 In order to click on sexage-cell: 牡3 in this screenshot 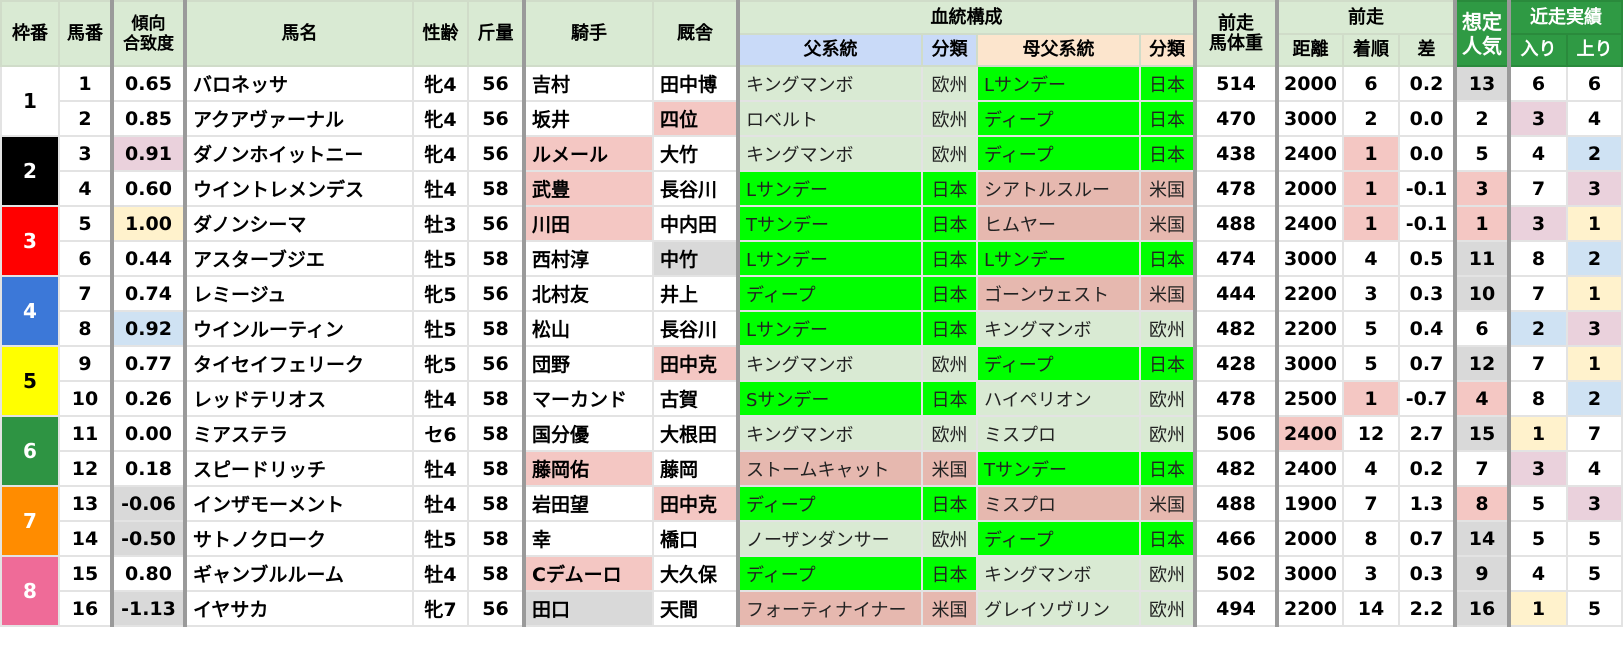, I will do `click(440, 223)`.